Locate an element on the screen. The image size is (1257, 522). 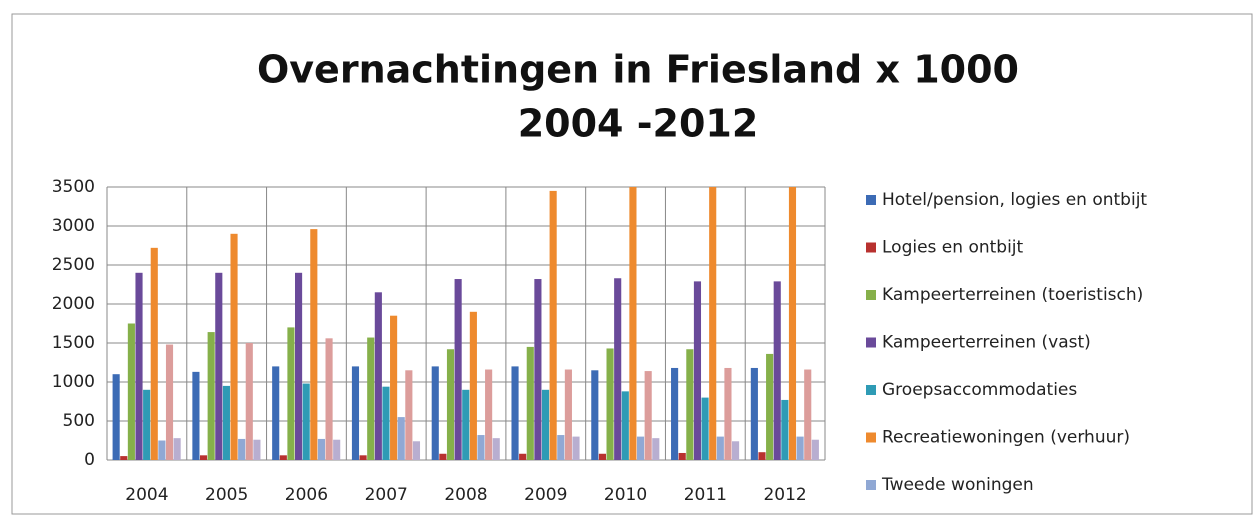
y-tick-label: 3500 is located at coordinates (73, 187).